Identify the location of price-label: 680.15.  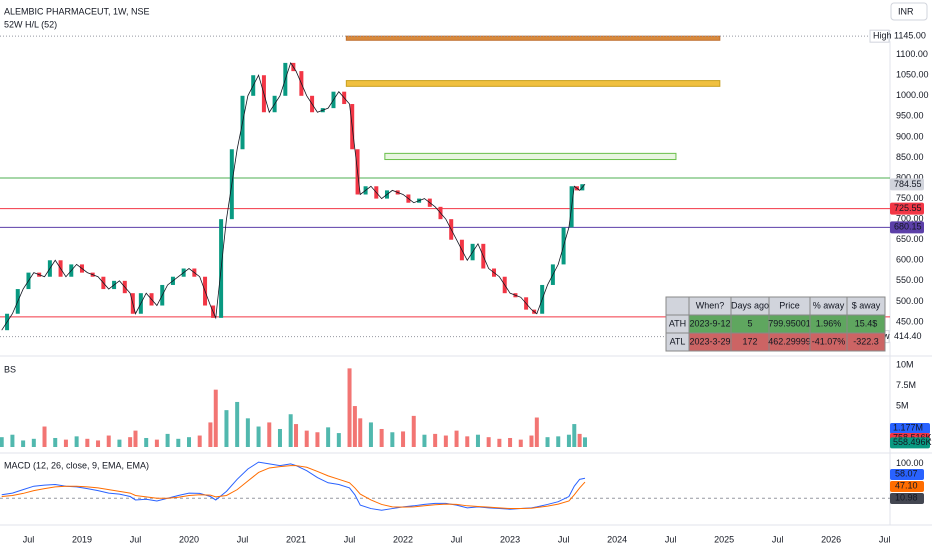
(908, 227).